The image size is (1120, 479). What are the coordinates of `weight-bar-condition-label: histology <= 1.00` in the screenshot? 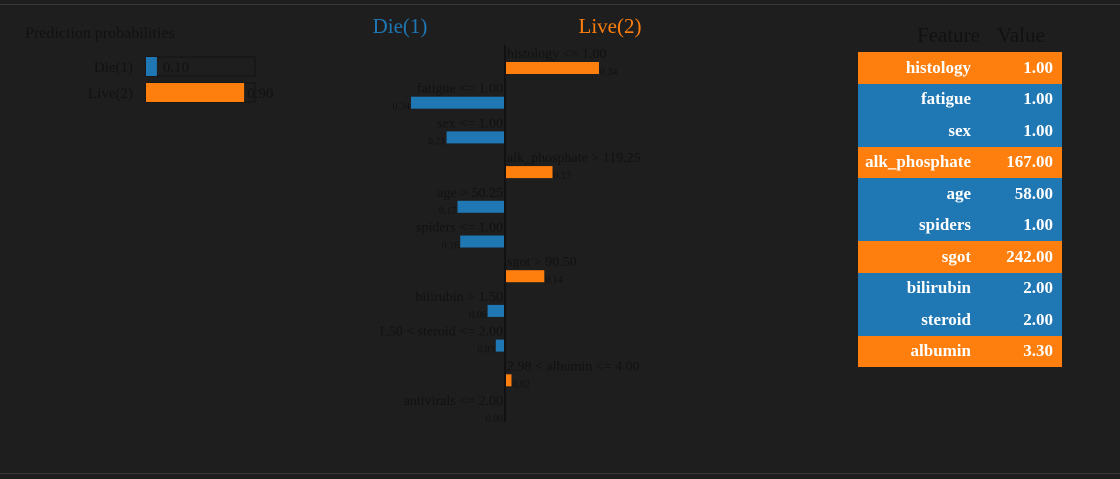 It's located at (556, 54).